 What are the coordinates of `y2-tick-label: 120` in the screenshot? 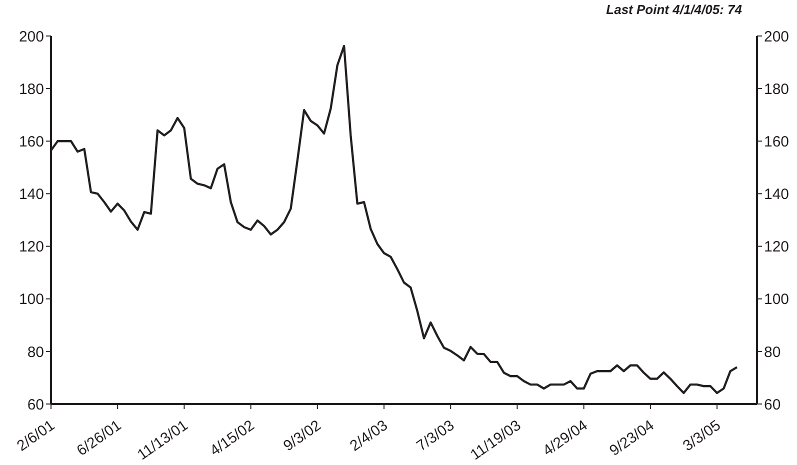 It's located at (777, 247).